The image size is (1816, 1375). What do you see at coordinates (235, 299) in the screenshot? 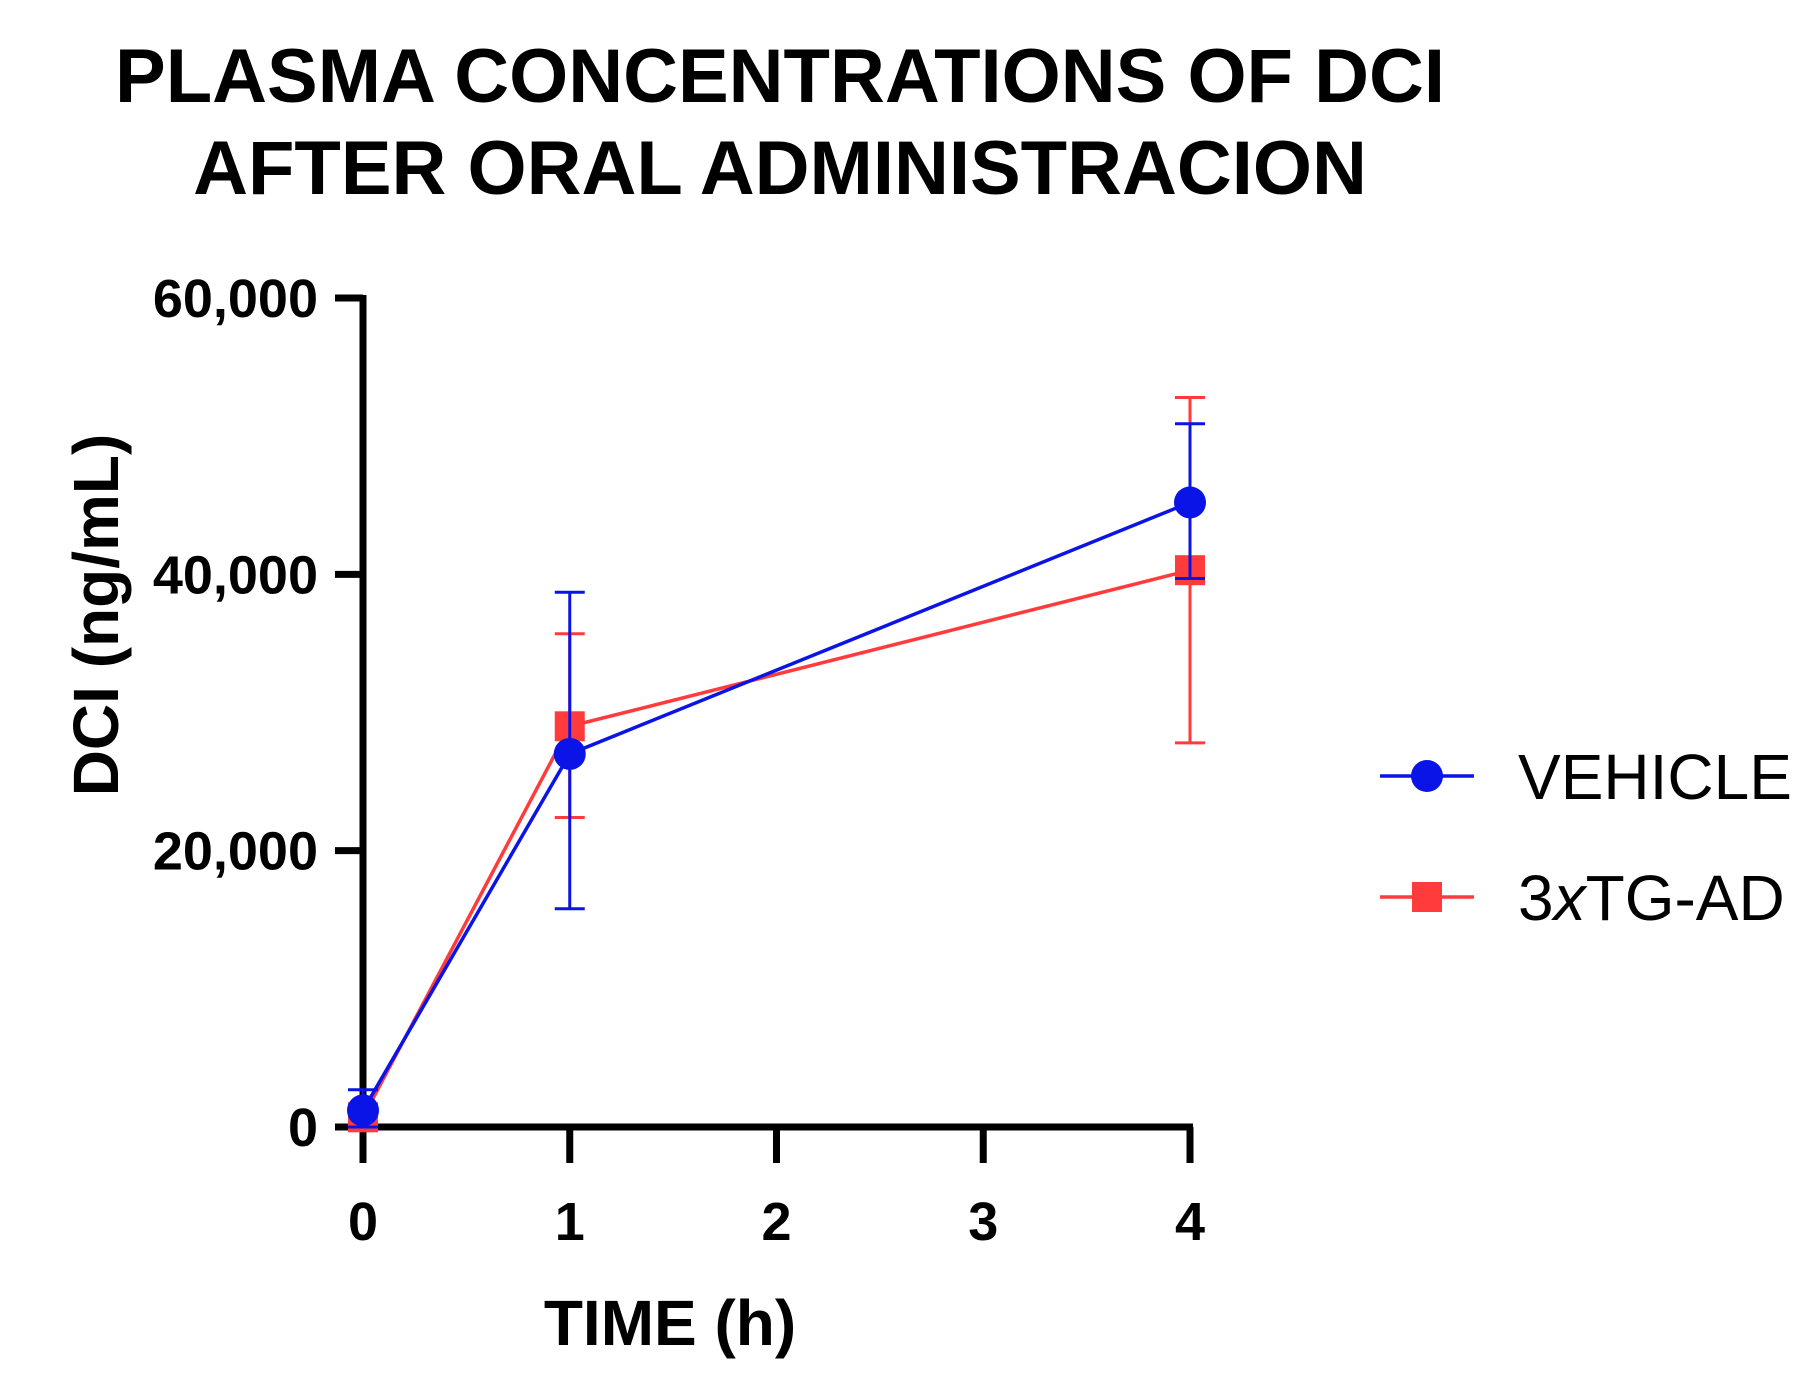
I see `y-tick-label: 60,000` at bounding box center [235, 299].